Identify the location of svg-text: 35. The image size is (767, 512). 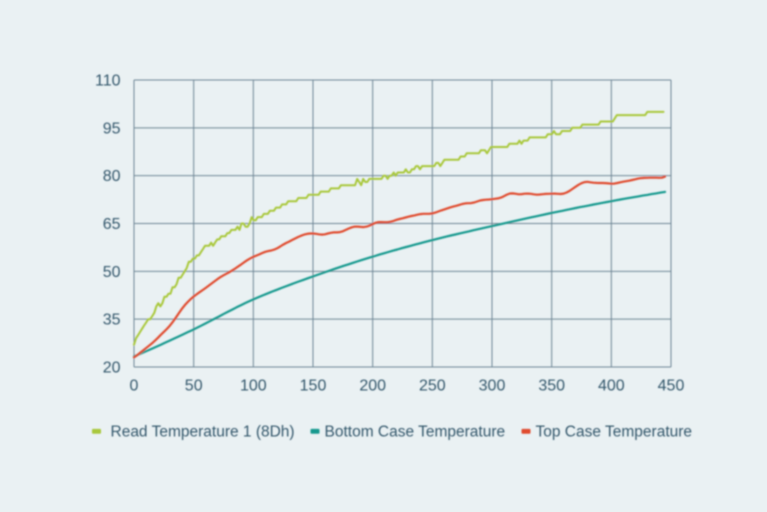
(112, 320).